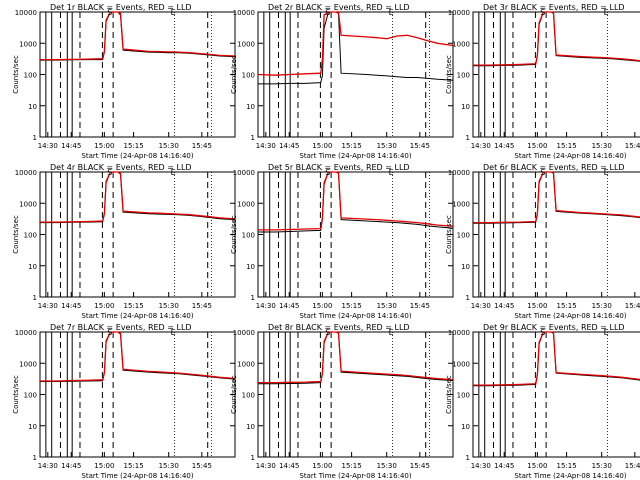  Describe the element at coordinates (121, 7) in the screenshot. I see `panel-title: Det 1r BLACK = Events, RED = LLD` at that location.